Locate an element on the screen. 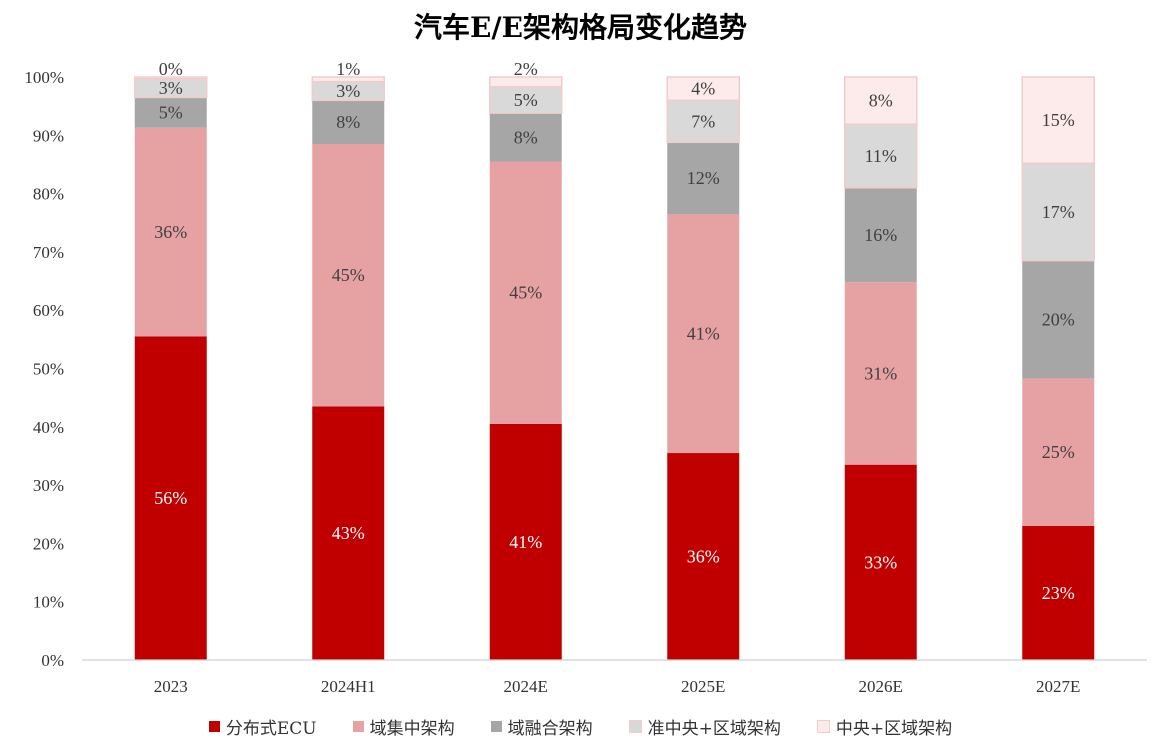 The image size is (1161, 755). legend-label: 域集中架构 is located at coordinates (412, 729).